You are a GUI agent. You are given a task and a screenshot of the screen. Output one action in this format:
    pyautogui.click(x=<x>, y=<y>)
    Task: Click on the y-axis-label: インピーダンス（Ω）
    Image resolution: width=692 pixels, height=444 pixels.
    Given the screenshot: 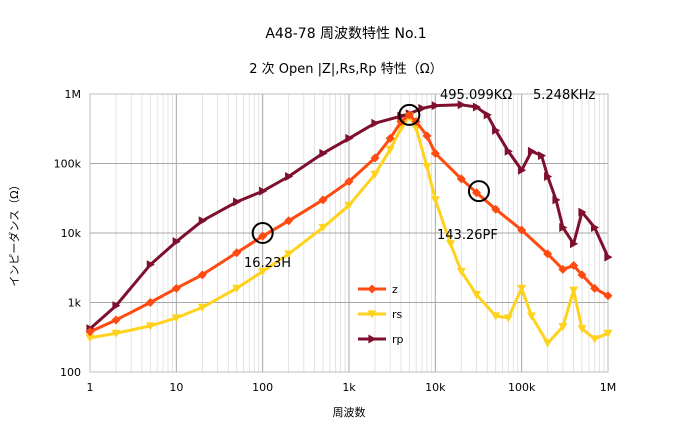 What is the action you would take?
    pyautogui.click(x=14, y=232)
    